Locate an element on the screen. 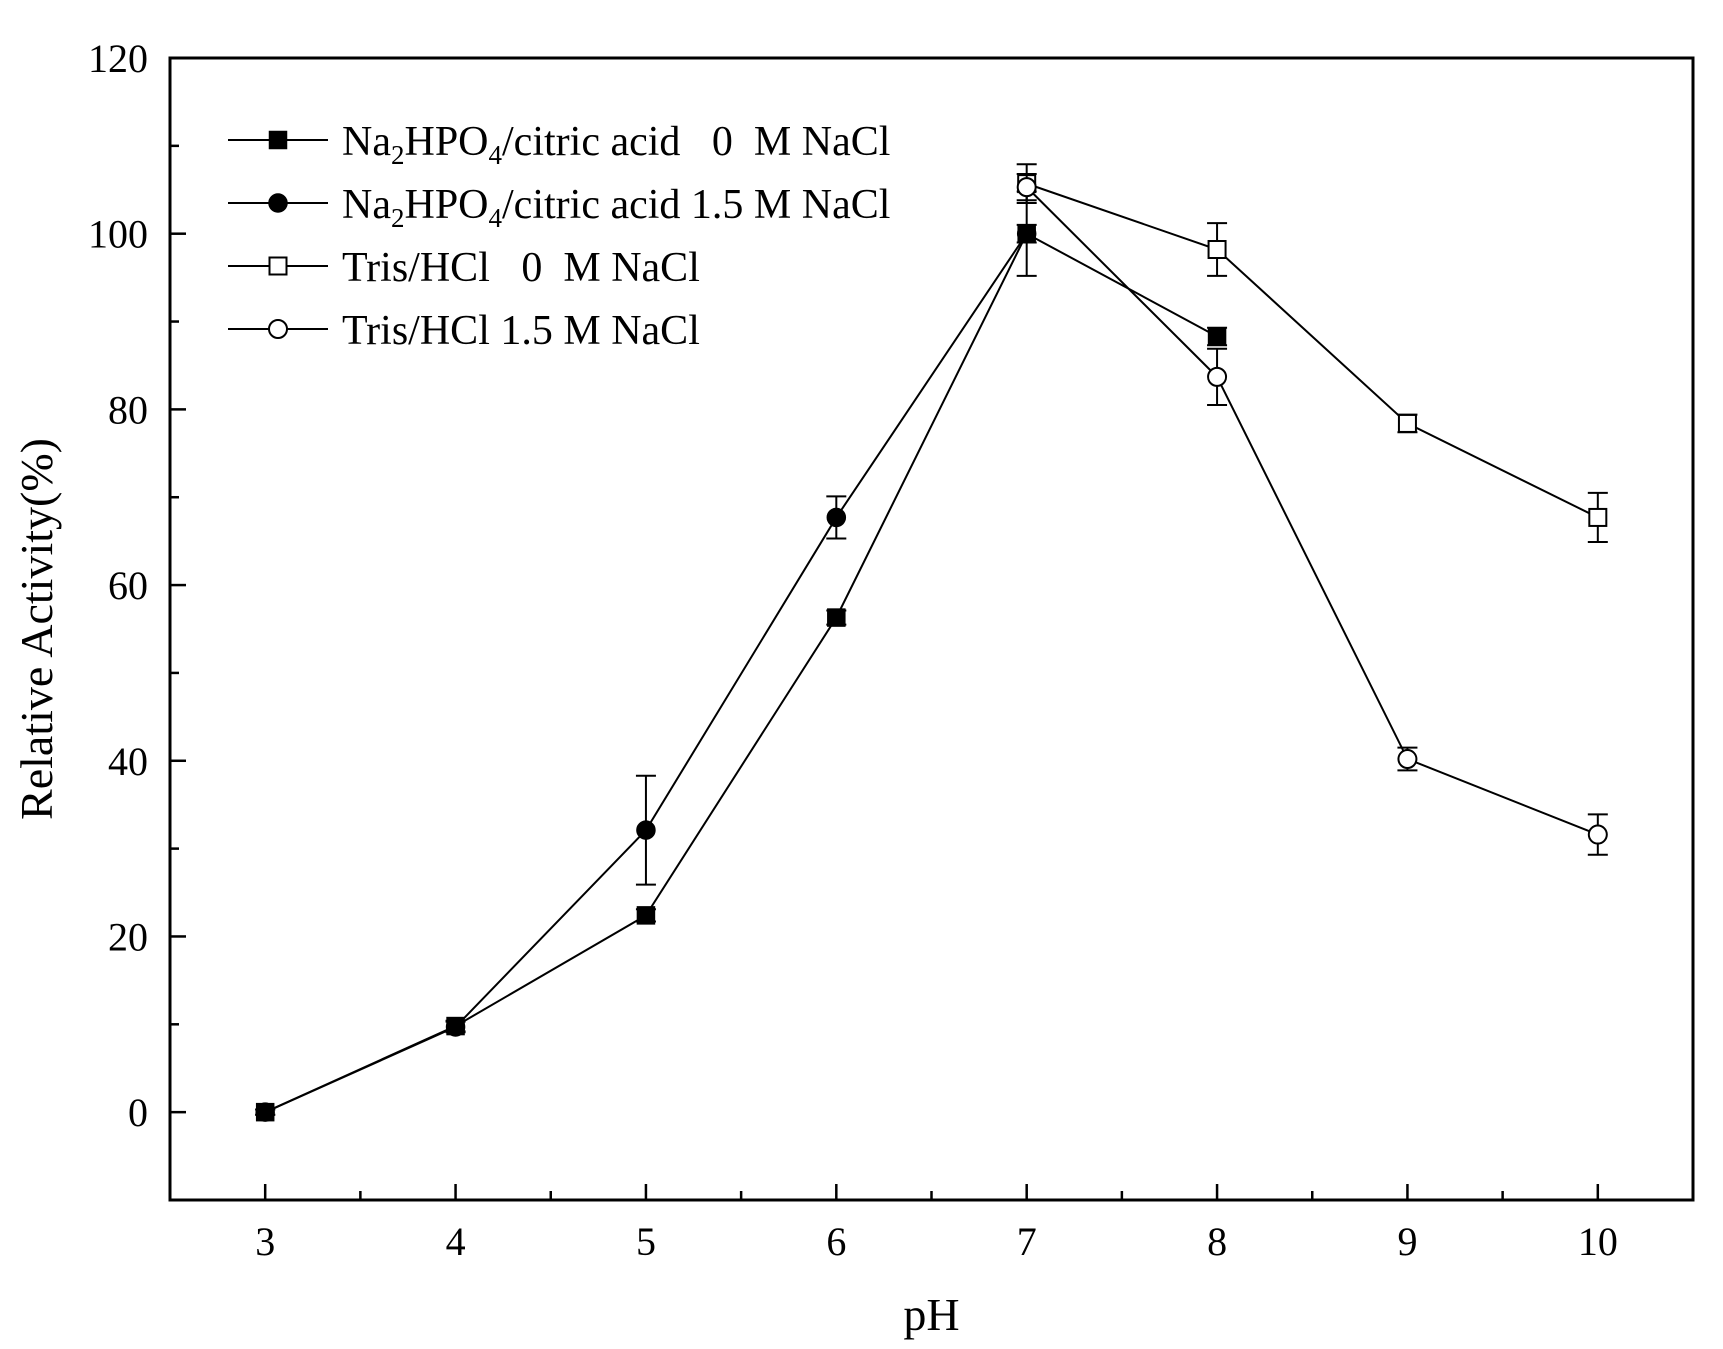  legend-item: Na2HPO4/citric acid 1.5 M NaCl is located at coordinates (559, 207).